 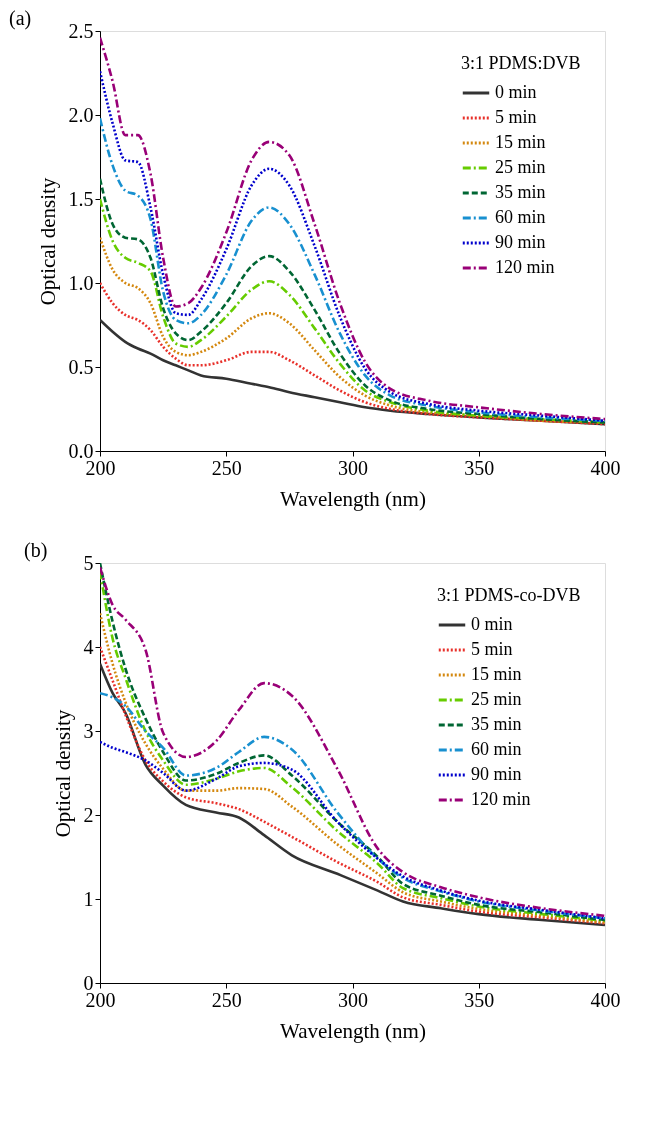 I want to click on y-tick-label: 1.5, so click(x=81, y=198).